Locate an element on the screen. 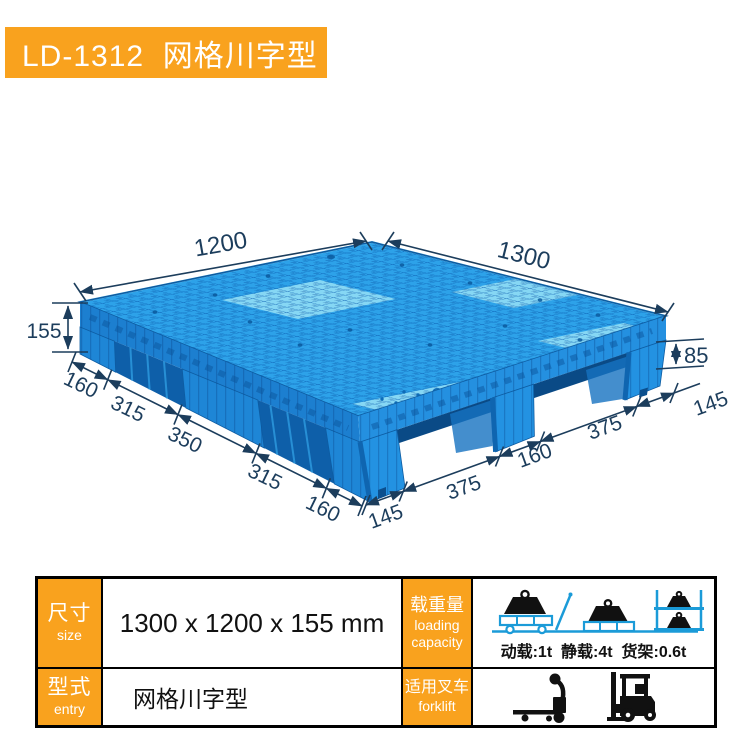 Image resolution: width=750 pixels, height=750 pixels. spec-value-entry: 网格川字型 is located at coordinates (252, 697).